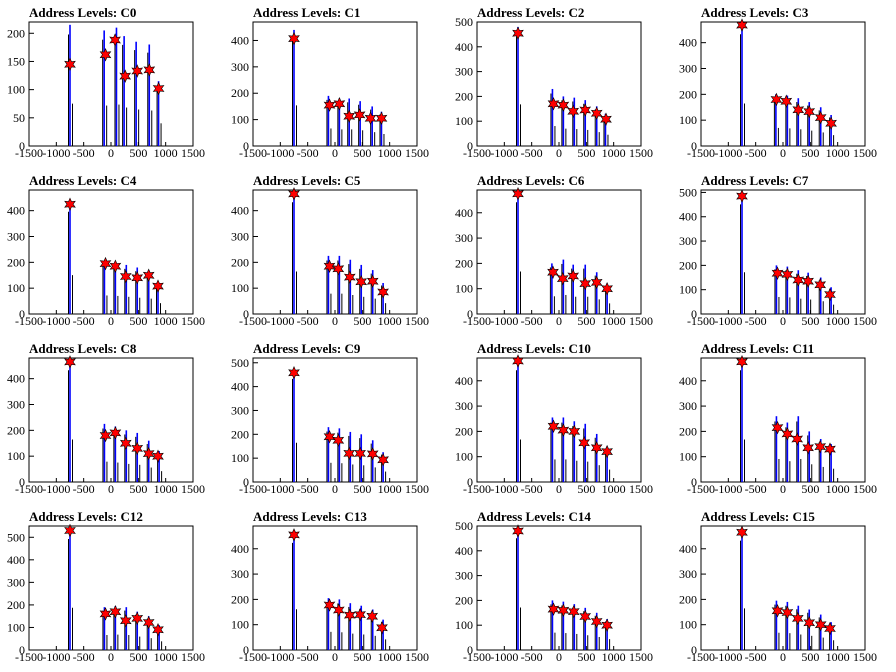 Image resolution: width=896 pixels, height=672 pixels. Describe the element at coordinates (531, 180) in the screenshot. I see `chart-title: Address Levels: C6` at that location.